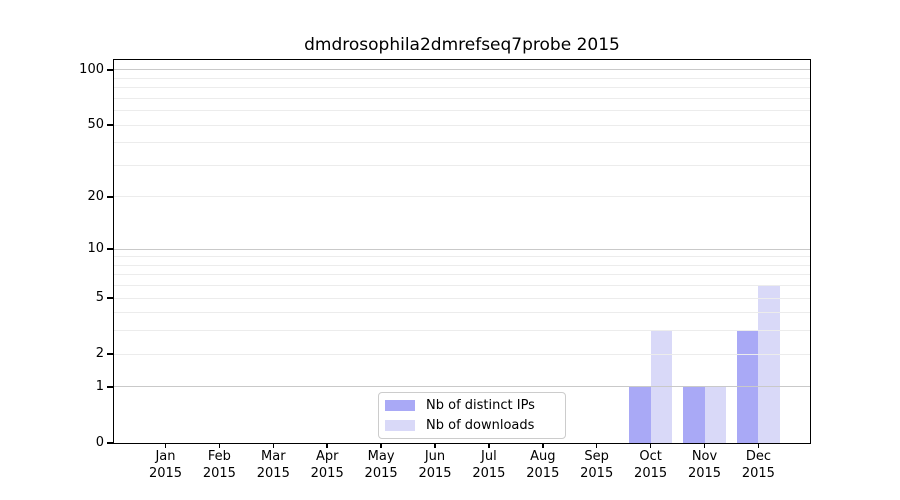 The height and width of the screenshot is (500, 900). I want to click on chart-title: dmdrosophila2dmrefseq7probe 2015, so click(462, 45).